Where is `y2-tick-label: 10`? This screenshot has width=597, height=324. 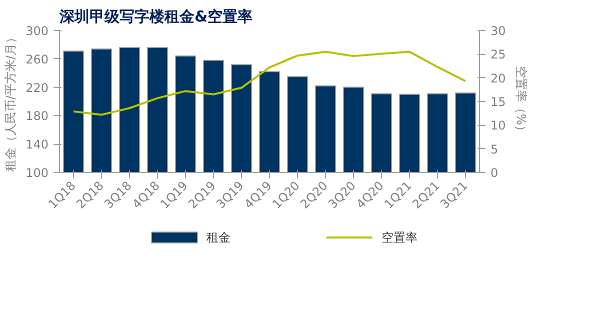
y2-tick-label: 10 is located at coordinates (498, 125).